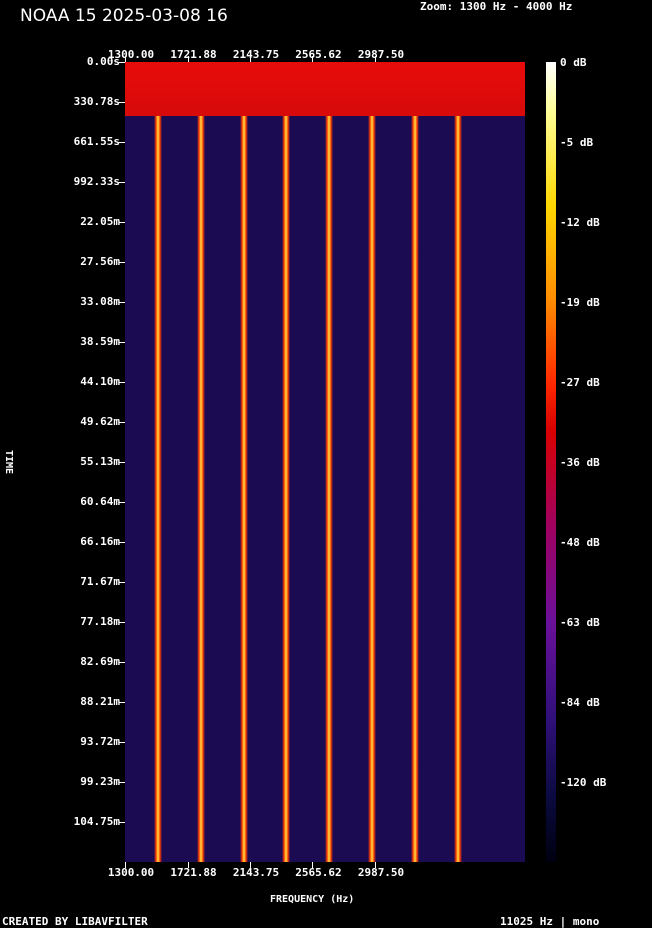 The height and width of the screenshot is (928, 652). I want to click on time-tick-label: 22.05m, so click(100, 221).